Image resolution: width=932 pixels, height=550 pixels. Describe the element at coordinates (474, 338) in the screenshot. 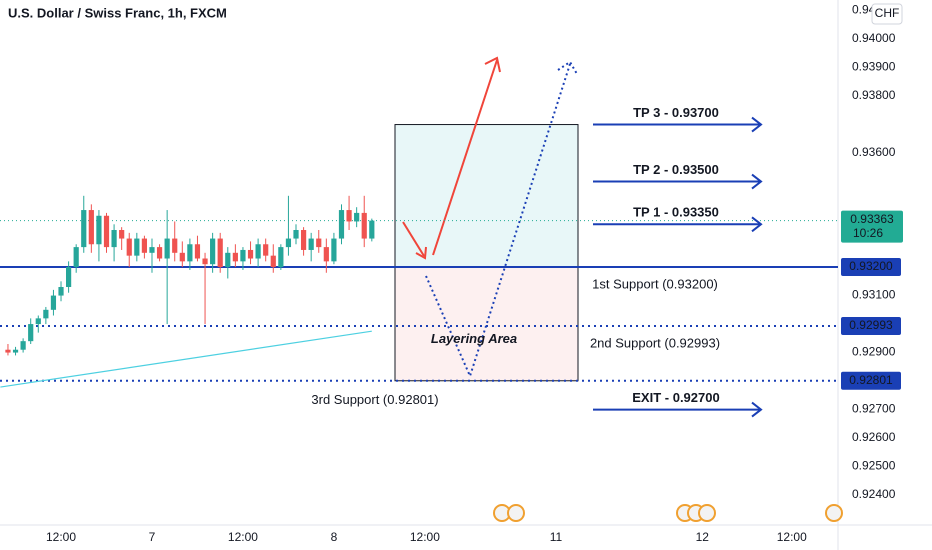

I see `zone-label: Layering Area` at that location.